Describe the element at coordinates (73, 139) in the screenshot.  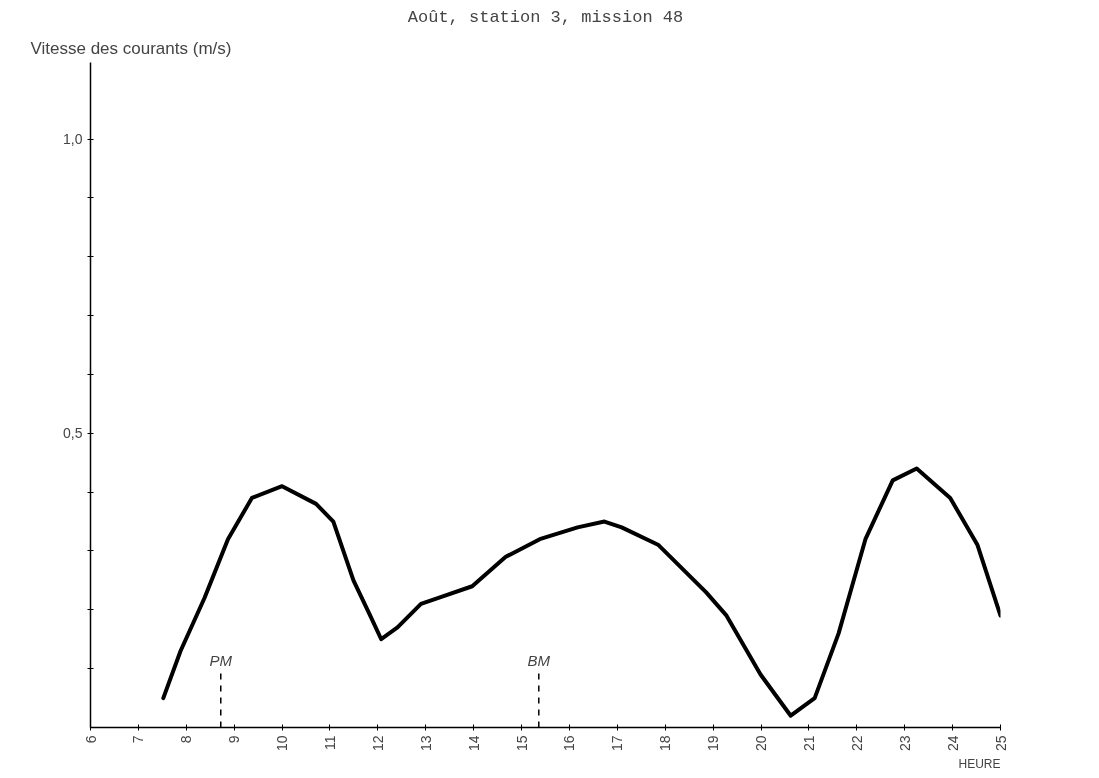
I see `y-tick-label: 1,0` at that location.